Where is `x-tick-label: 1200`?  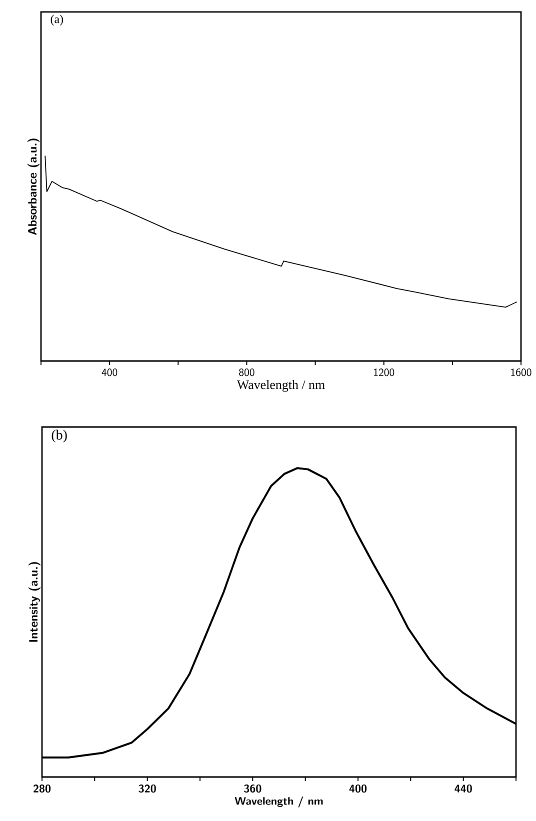
x-tick-label: 1200 is located at coordinates (384, 372).